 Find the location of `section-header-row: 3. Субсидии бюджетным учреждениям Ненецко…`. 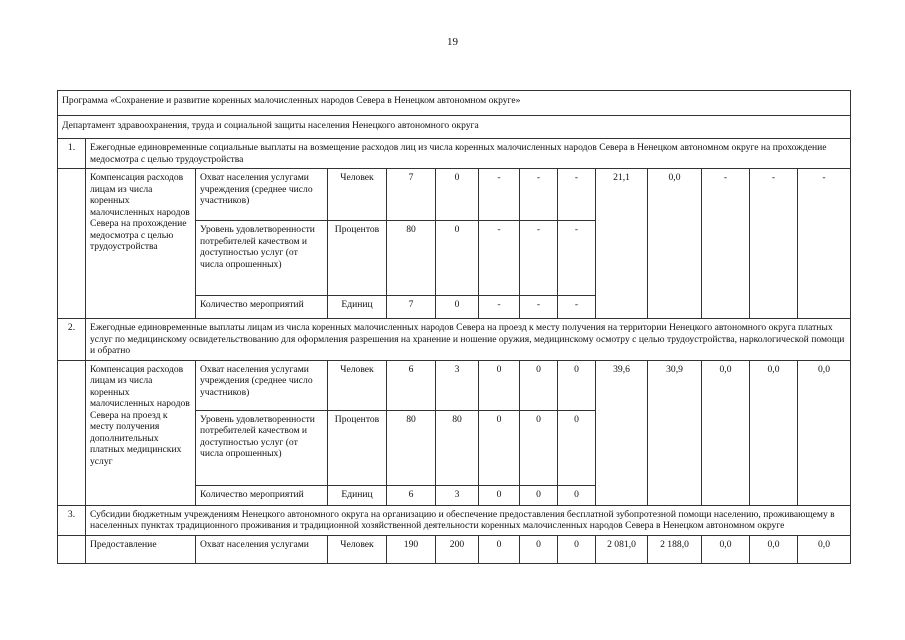

section-header-row: 3. Субсидии бюджетным учреждениям Ненецко… is located at coordinates (454, 520).